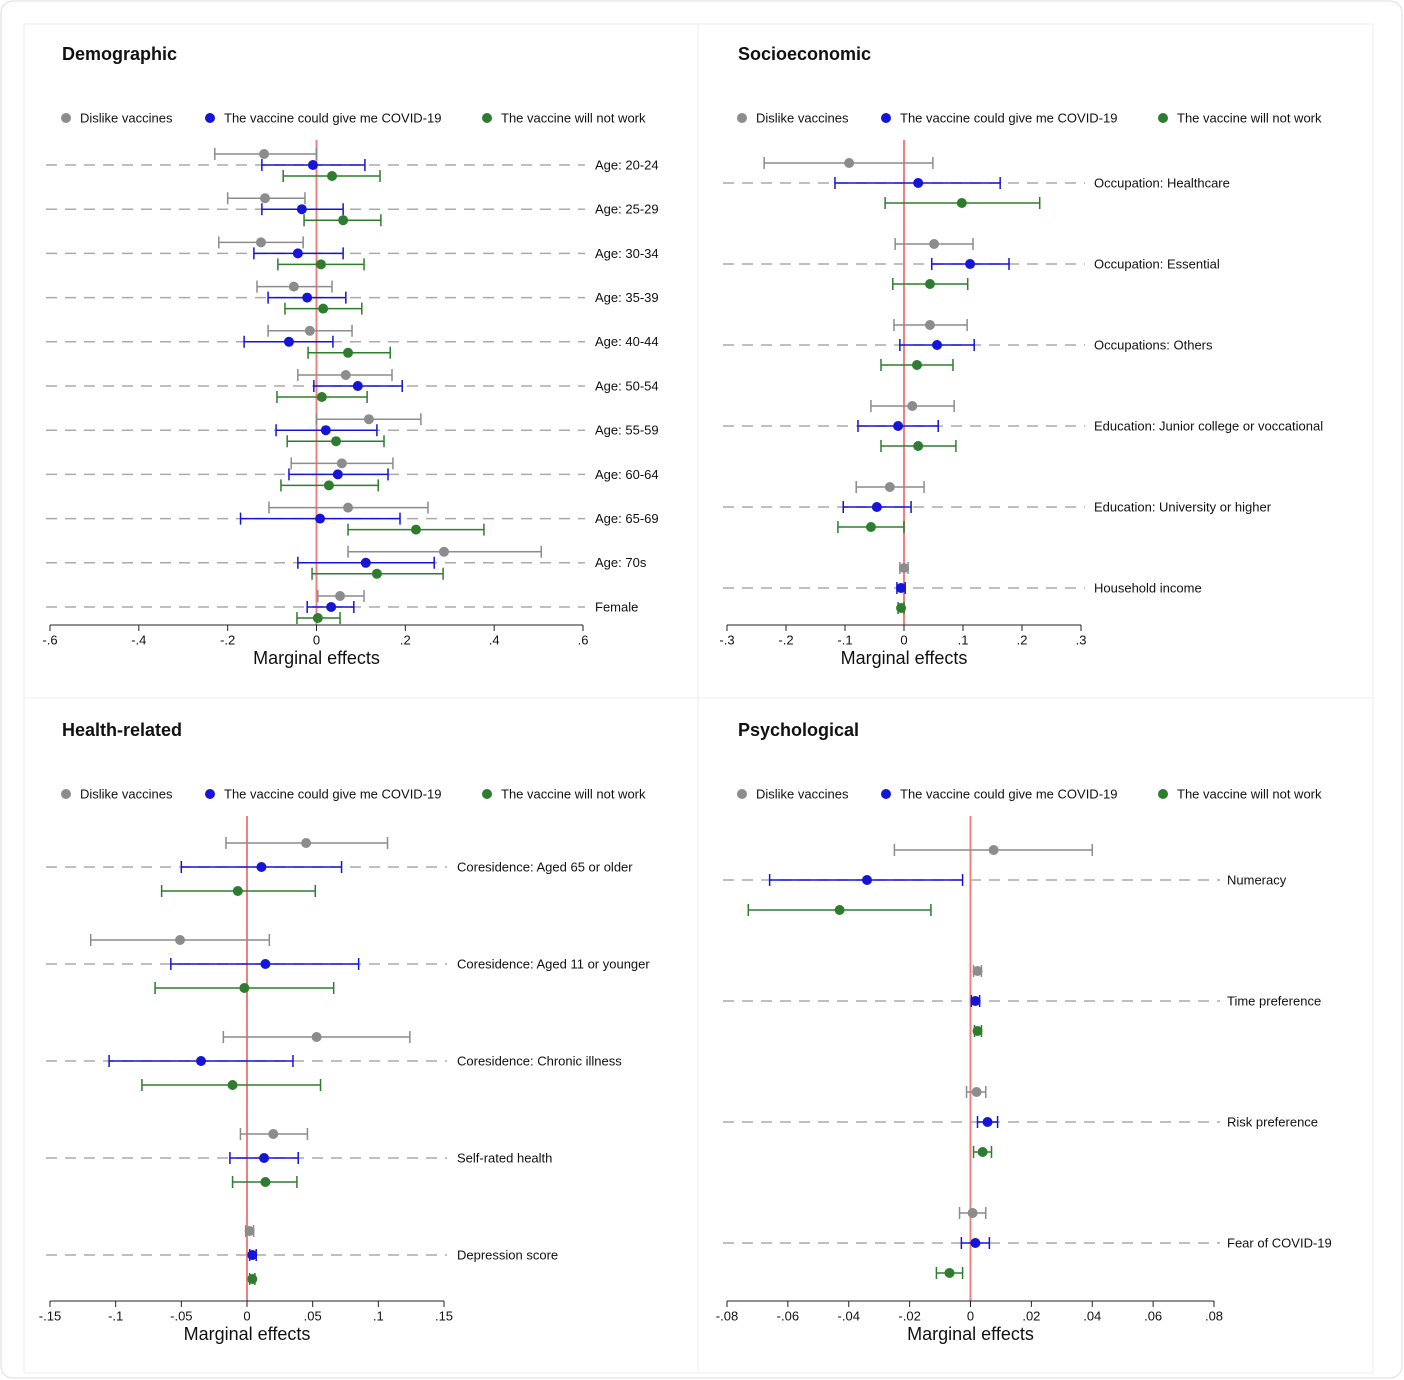 The height and width of the screenshot is (1380, 1404). Describe the element at coordinates (378, 1315) in the screenshot. I see `x-tick-label: .1` at that location.